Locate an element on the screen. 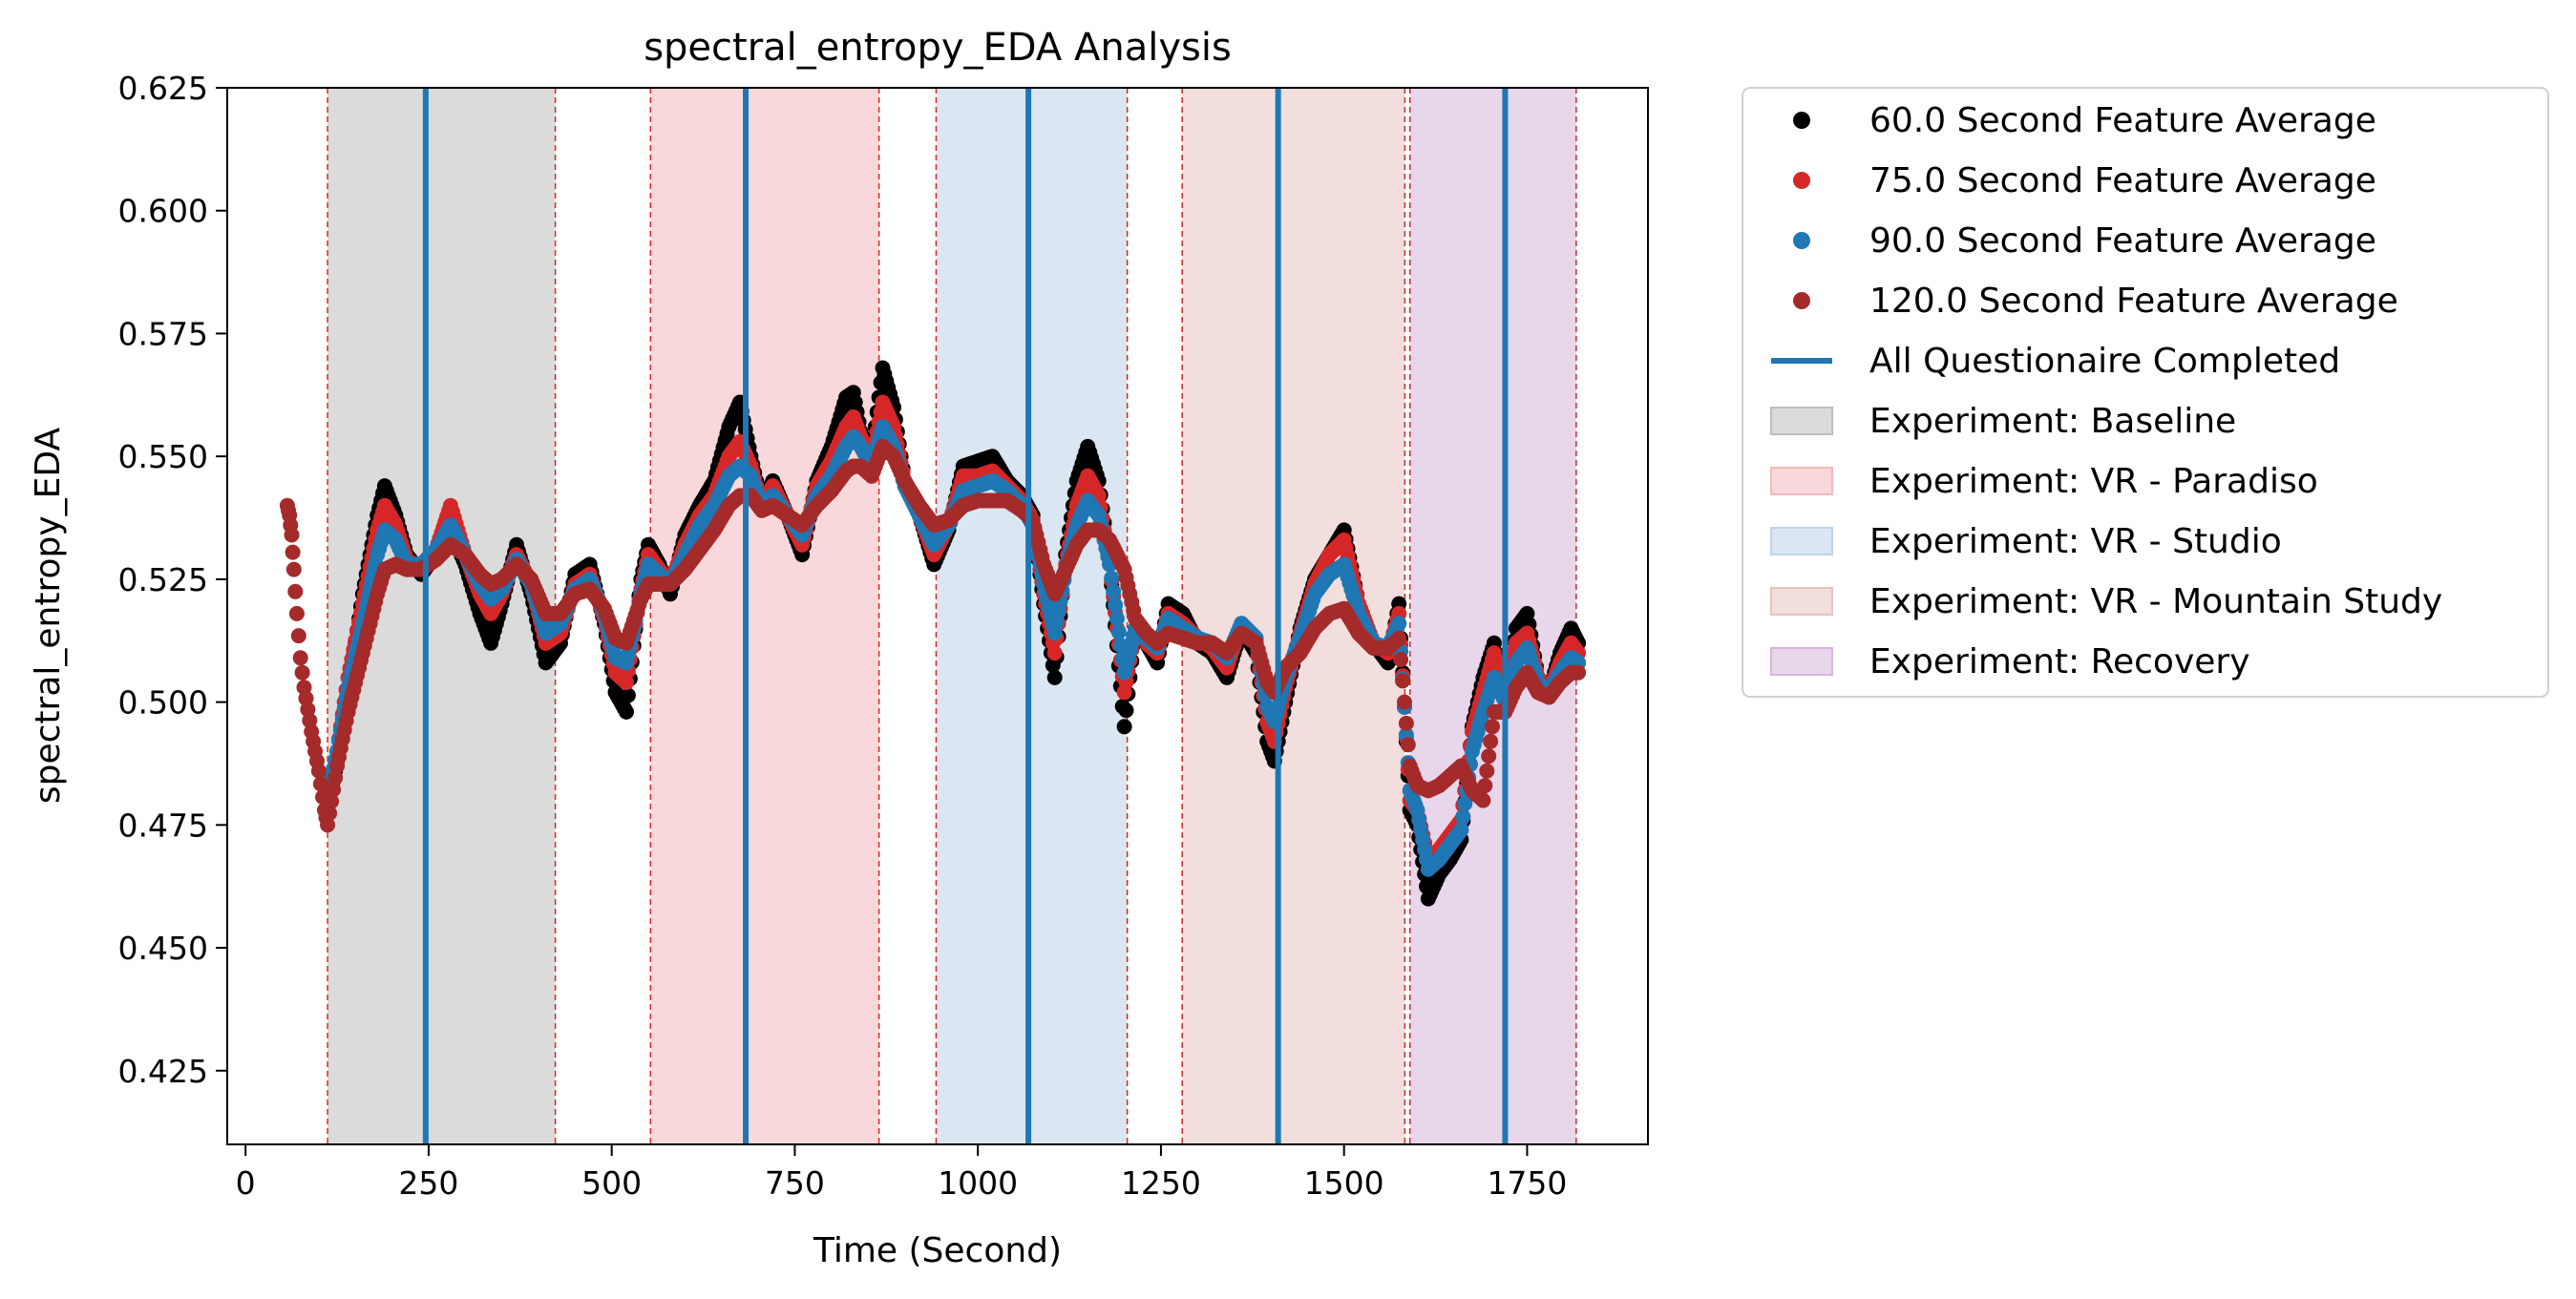  x-axis-ticks: 0 250 500 750 1000 1250 1500 1750 is located at coordinates (901, 1173).